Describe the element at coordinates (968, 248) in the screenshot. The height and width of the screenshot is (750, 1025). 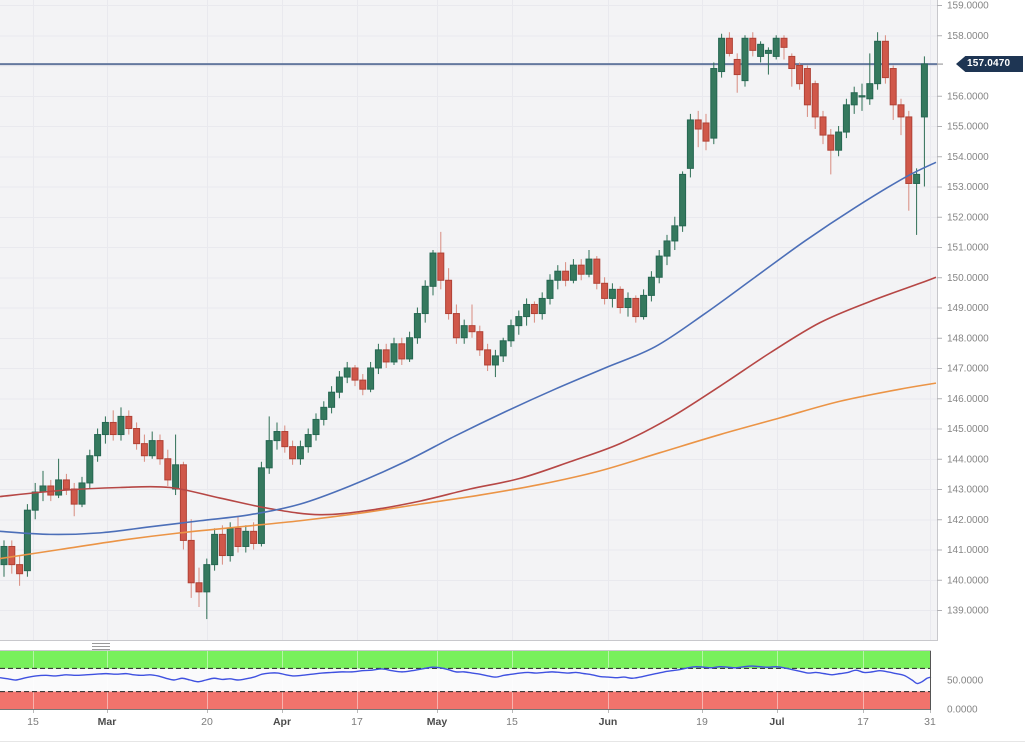
I see `price-axis-label: 151.0000` at that location.